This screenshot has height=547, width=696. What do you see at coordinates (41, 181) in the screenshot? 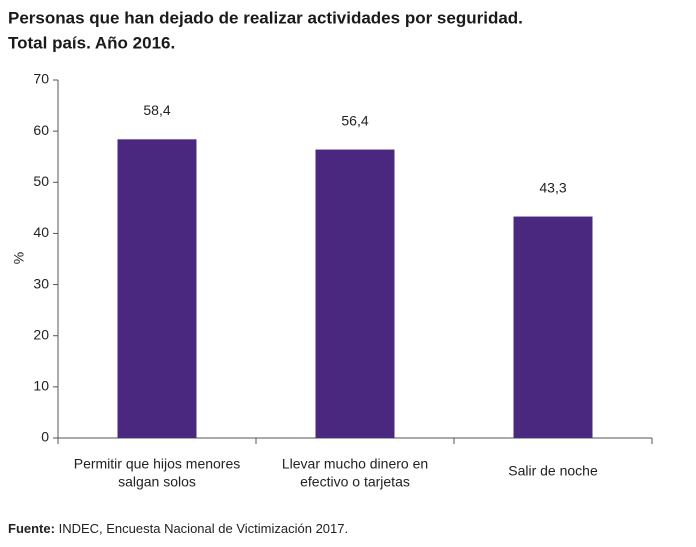
I see `y-tick-label: 50` at bounding box center [41, 181].